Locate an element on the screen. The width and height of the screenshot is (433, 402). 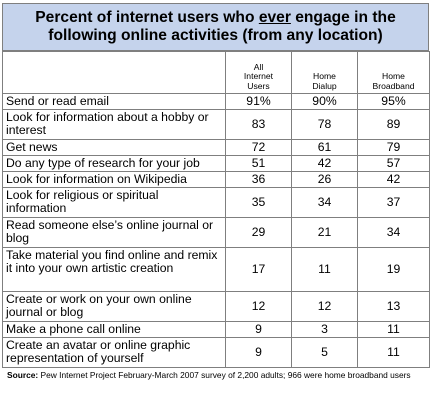
table-row: Make a phone call online 9 3 11 is located at coordinates (216, 329).